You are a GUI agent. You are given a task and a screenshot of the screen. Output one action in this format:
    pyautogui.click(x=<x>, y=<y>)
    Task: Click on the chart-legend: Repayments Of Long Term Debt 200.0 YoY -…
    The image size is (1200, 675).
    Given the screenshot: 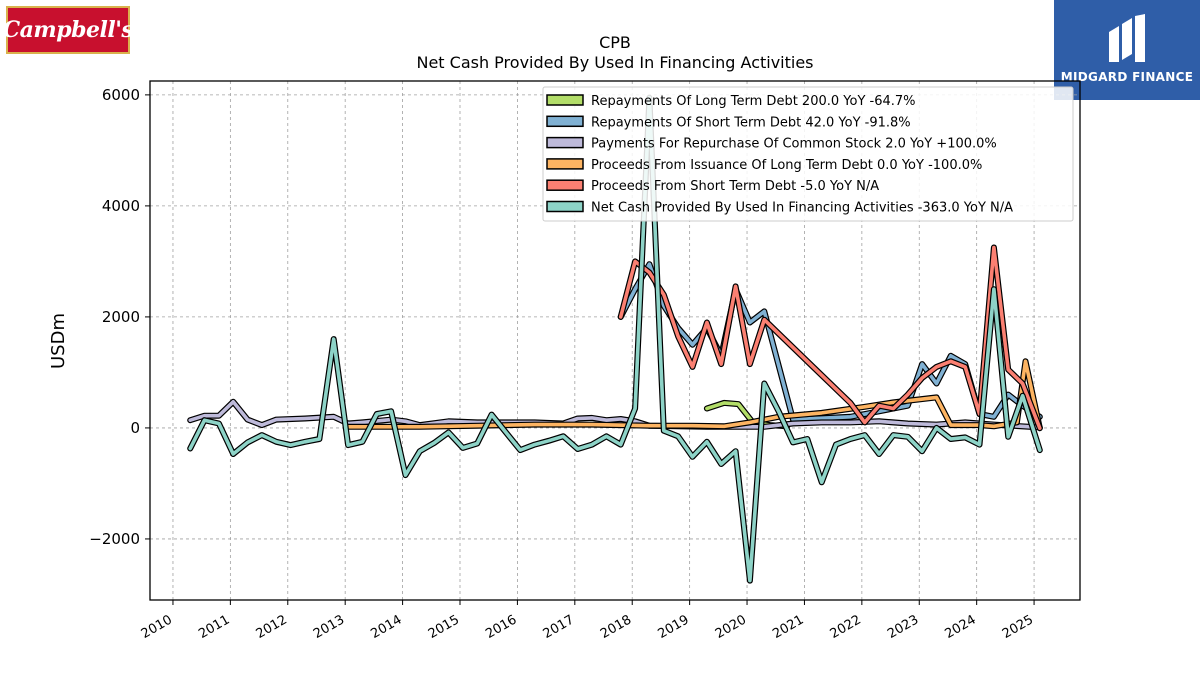 What is the action you would take?
    pyautogui.click(x=808, y=154)
    